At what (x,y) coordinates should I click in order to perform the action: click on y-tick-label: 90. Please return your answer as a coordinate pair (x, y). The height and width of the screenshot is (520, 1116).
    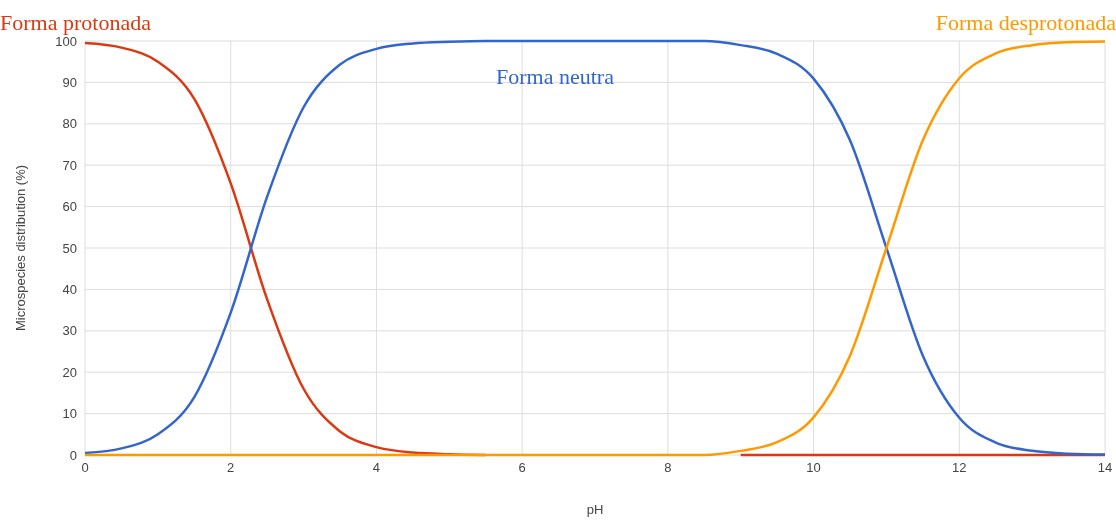
    Looking at the image, I should click on (69, 83).